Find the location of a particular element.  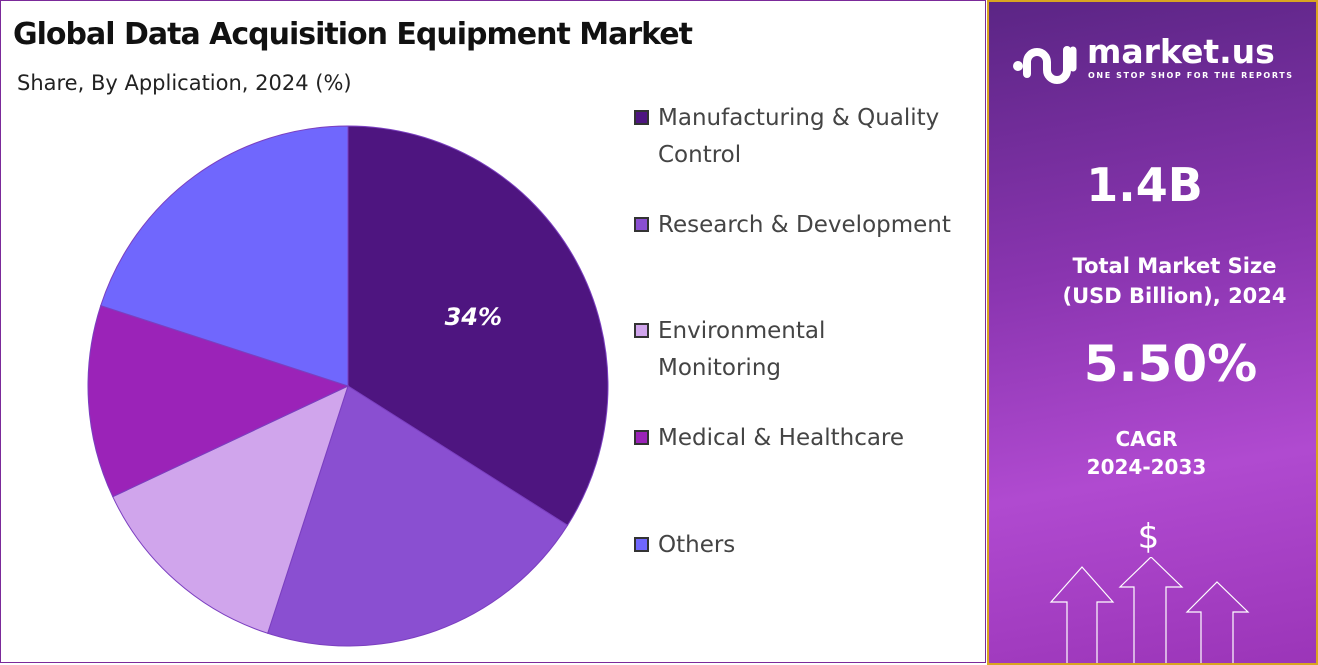

cagr-period: 2024-2033 is located at coordinates (1146, 467).